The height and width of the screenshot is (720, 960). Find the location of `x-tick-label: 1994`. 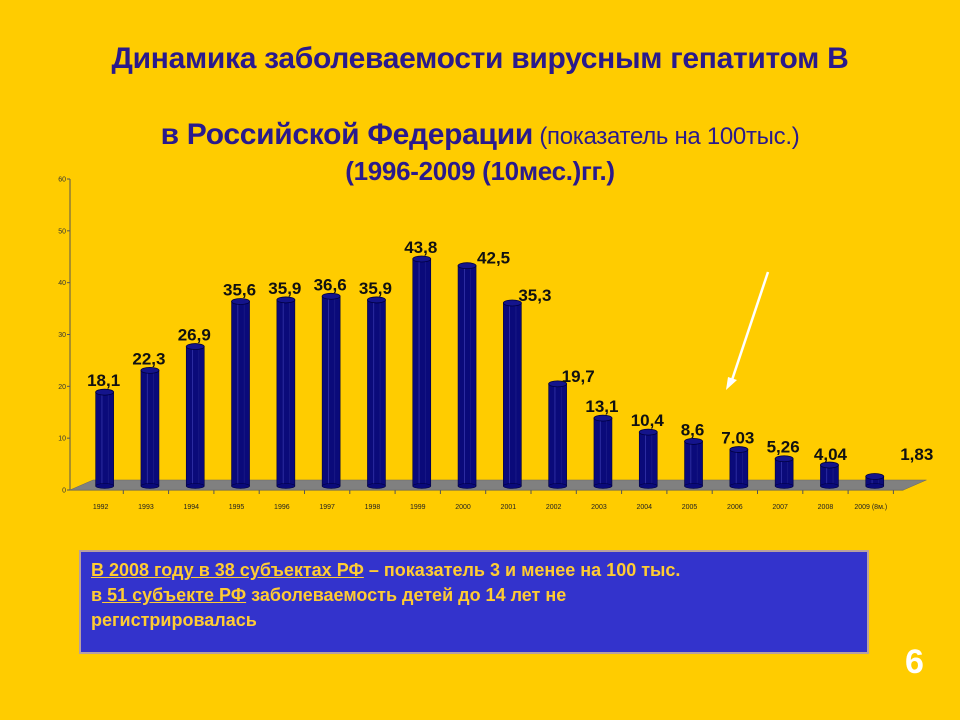

x-tick-label: 1994 is located at coordinates (191, 507).